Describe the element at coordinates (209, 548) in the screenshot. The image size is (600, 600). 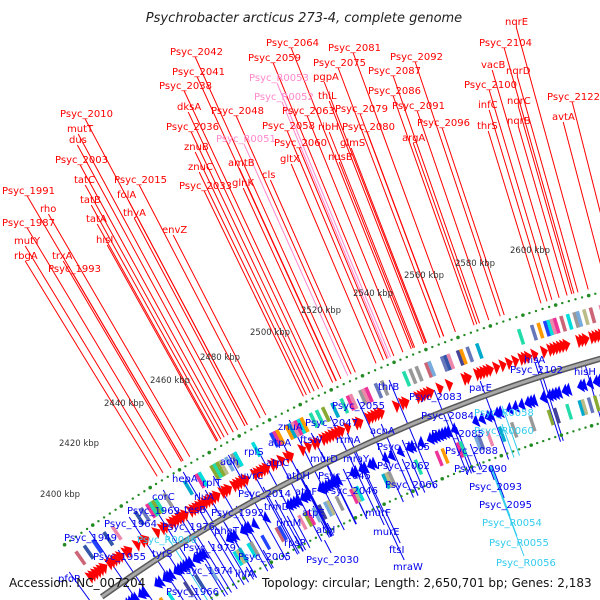
I see `reverse-gene-label: Psyc_1979` at that location.